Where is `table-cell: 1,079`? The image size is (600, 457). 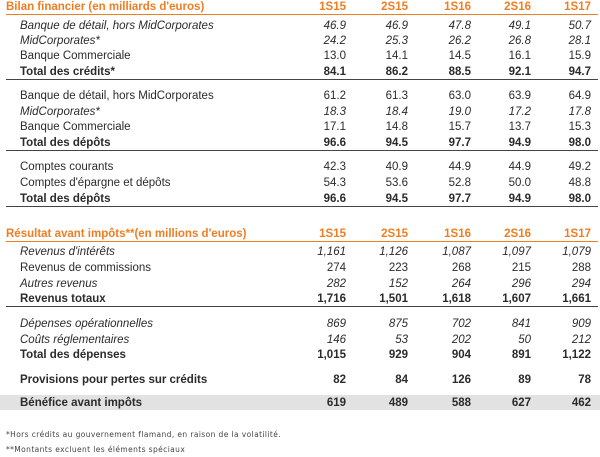
table-cell: 1,079 is located at coordinates (576, 251).